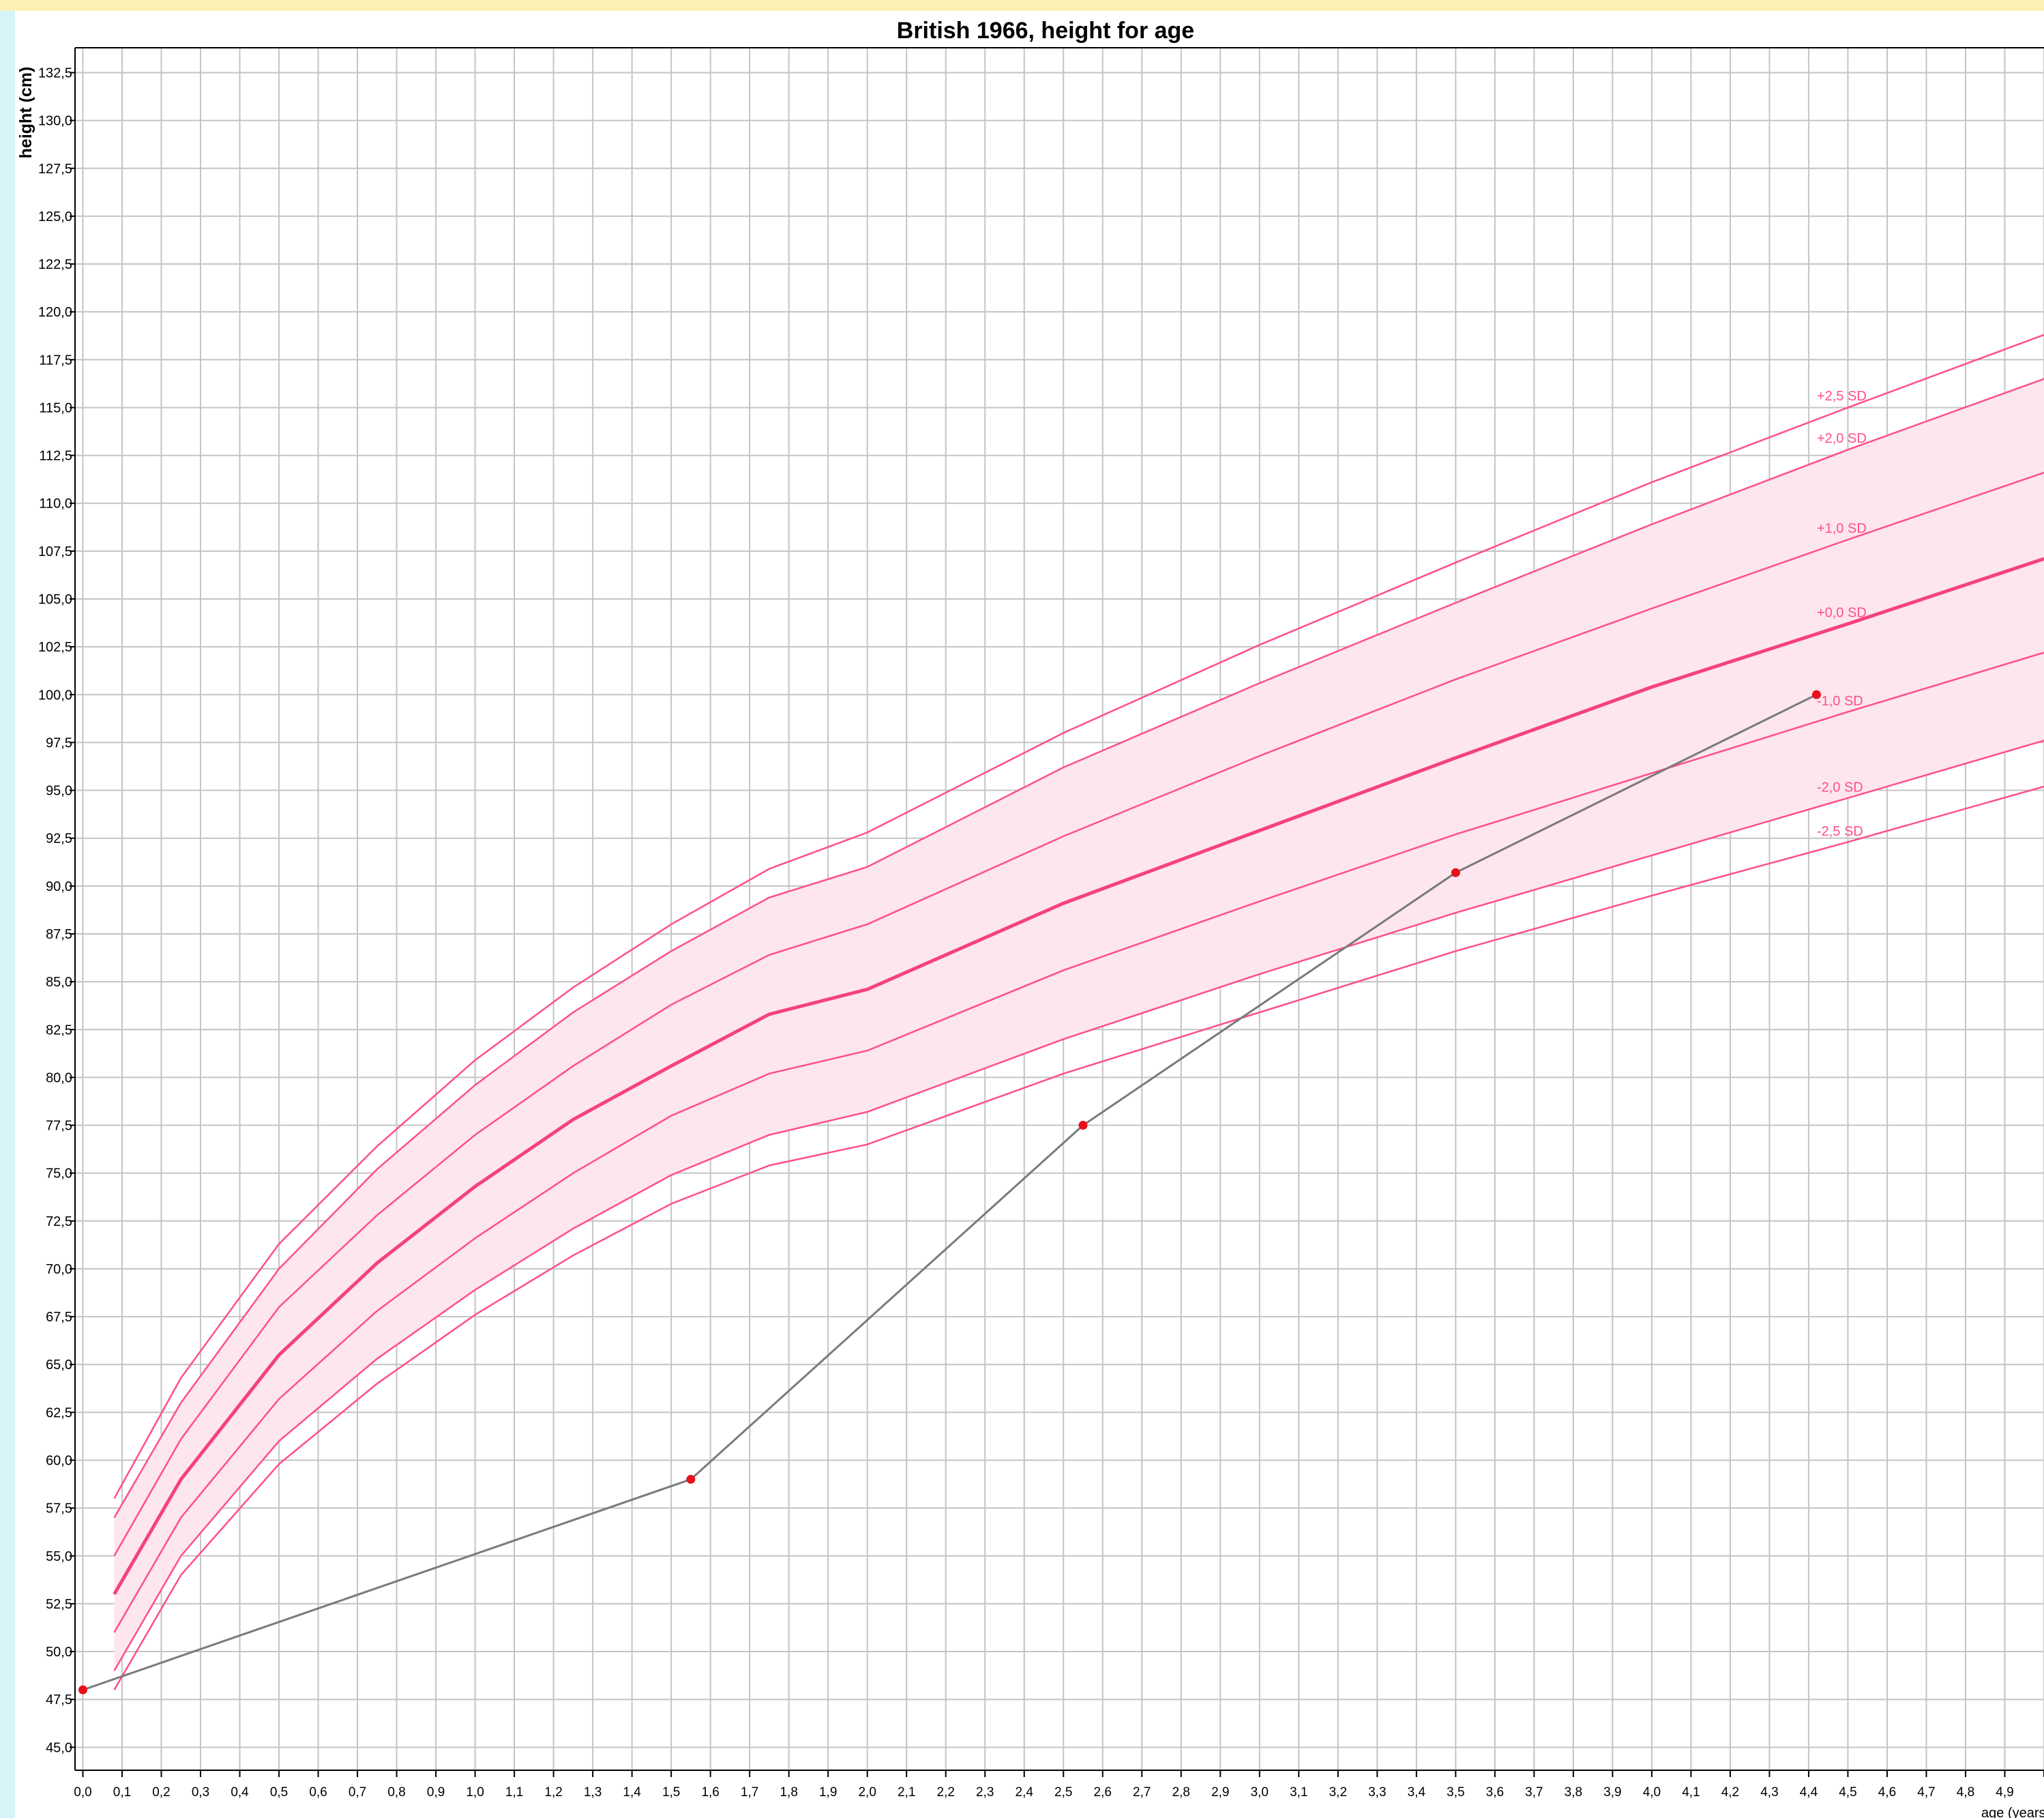 The image size is (2044, 1818). What do you see at coordinates (1769, 1792) in the screenshot?
I see `x-tick-label: 4,3` at bounding box center [1769, 1792].